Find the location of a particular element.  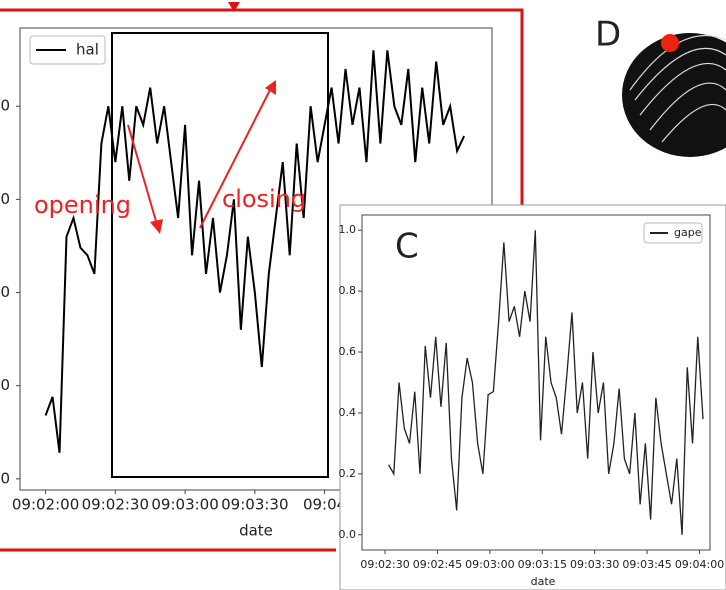

x-tick-label: 09:04 is located at coordinates (324, 505).